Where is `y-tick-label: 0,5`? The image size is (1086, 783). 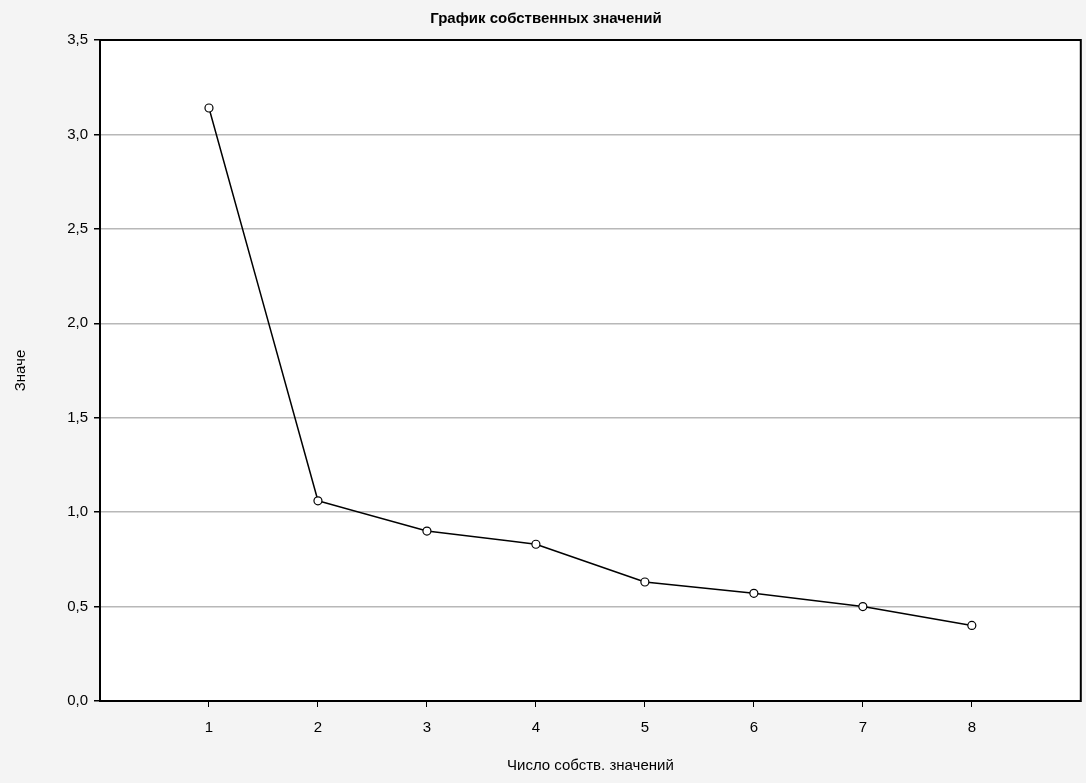
y-tick-label: 0,5 is located at coordinates (77, 605).